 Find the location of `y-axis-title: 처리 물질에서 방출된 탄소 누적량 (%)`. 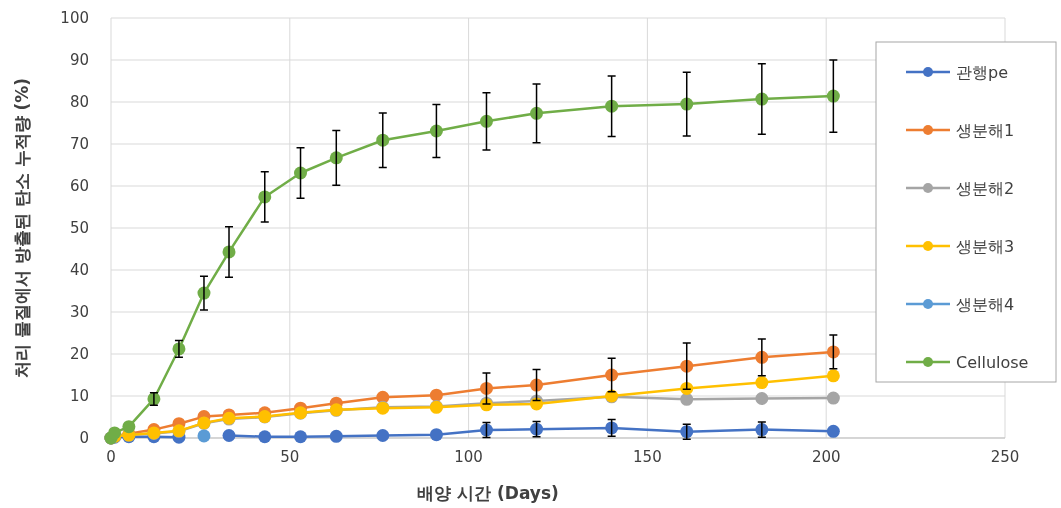

y-axis-title: 처리 물질에서 방출된 탄소 누적량 (%) is located at coordinates (22, 228).